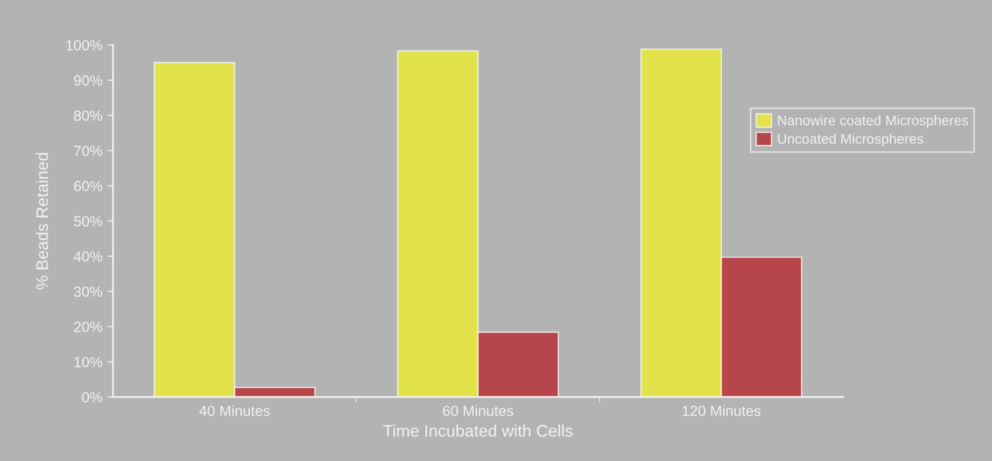 The height and width of the screenshot is (461, 992). What do you see at coordinates (88, 115) in the screenshot?
I see `y-tick-label: 80%` at bounding box center [88, 115].